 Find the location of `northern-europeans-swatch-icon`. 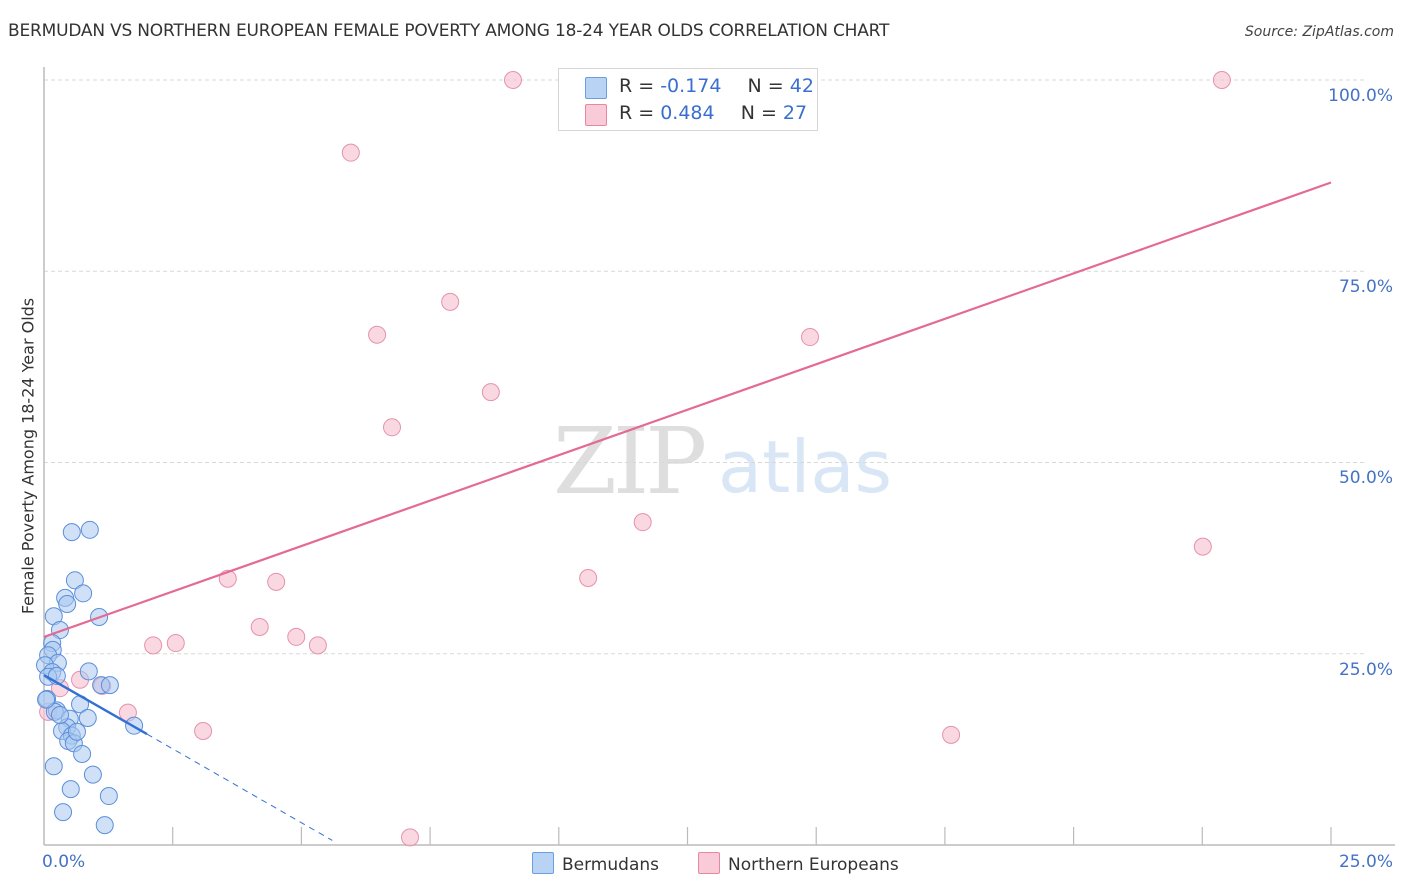

northern-europeans-swatch-icon is located at coordinates (596, 115).